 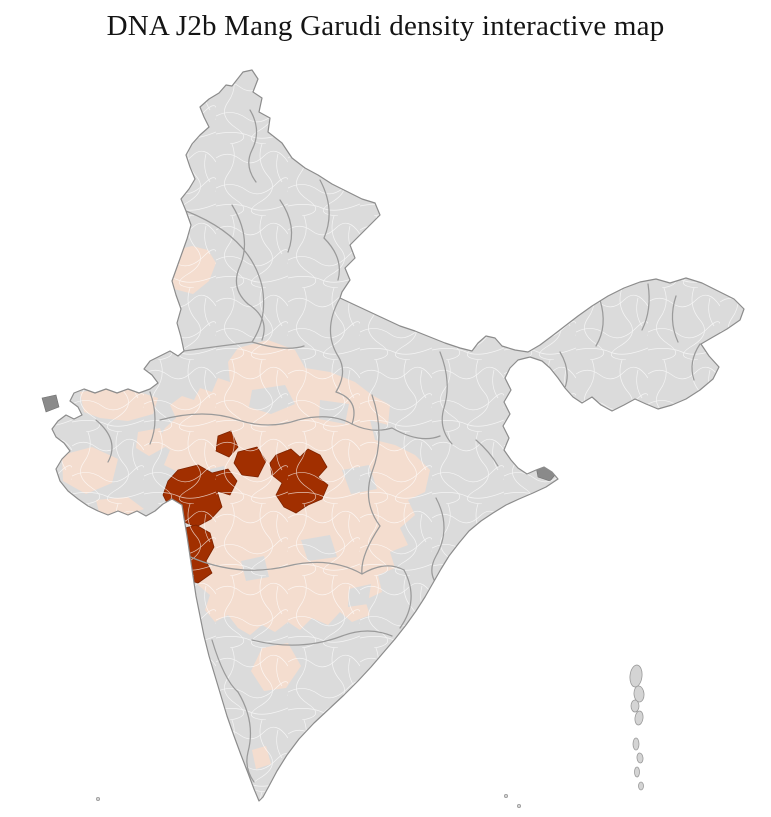 What do you see at coordinates (637, 727) in the screenshot?
I see `andaman-islands` at bounding box center [637, 727].